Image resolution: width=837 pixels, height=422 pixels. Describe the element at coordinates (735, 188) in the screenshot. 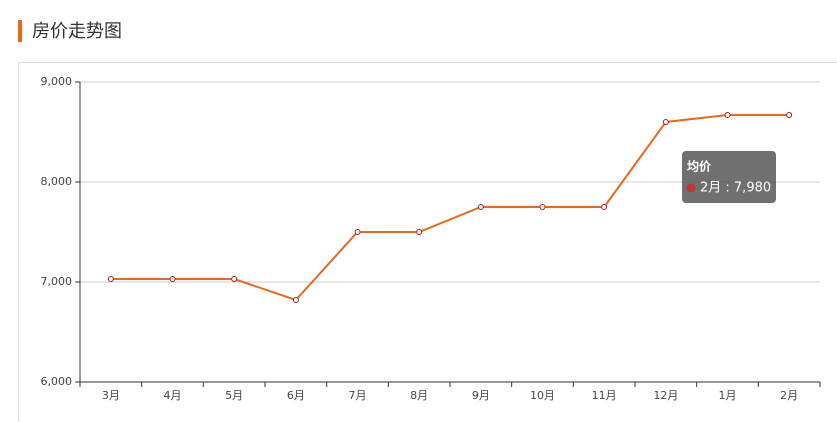

I see `tooltip-label: 2月 : 7,980` at that location.